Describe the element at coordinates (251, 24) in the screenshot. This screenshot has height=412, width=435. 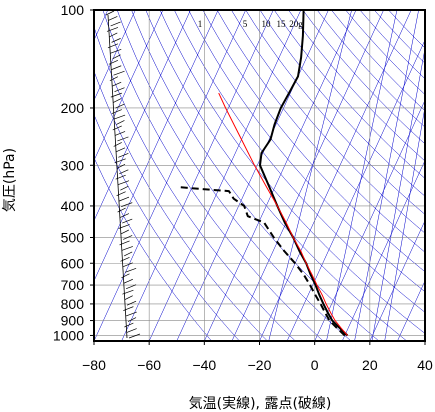
I see `mixing-ratio-labels: 1 5 10 15 20g` at that location.